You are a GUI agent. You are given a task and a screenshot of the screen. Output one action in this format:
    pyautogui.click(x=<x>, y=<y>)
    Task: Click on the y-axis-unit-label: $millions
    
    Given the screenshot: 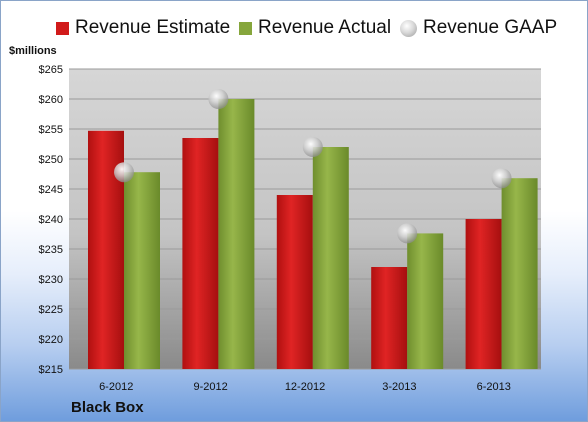 What is the action you would take?
    pyautogui.click(x=33, y=51)
    